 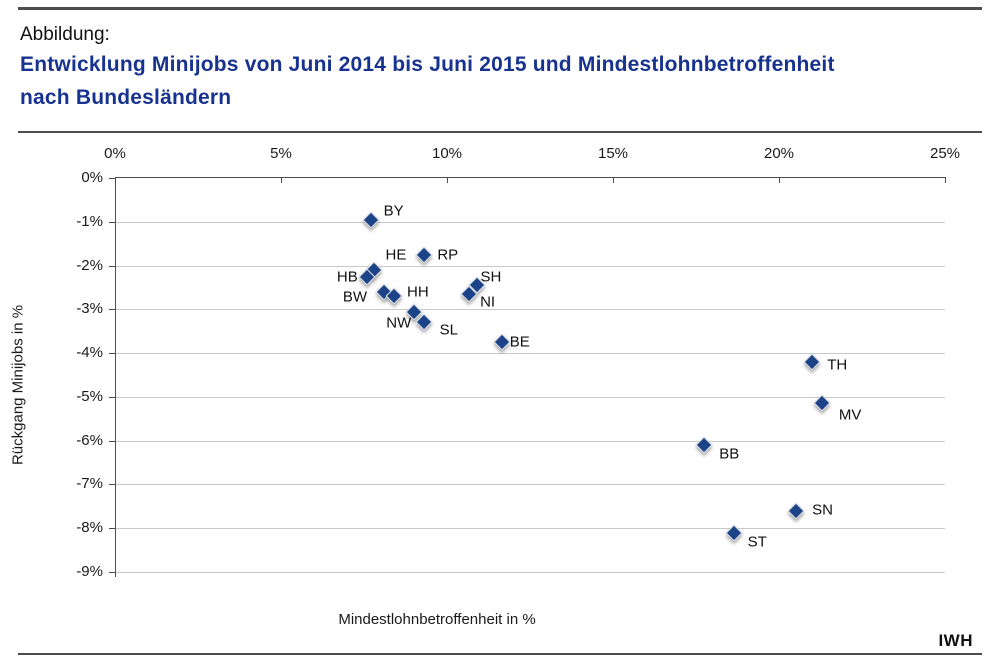 I want to click on title-divider-rule, so click(x=500, y=132).